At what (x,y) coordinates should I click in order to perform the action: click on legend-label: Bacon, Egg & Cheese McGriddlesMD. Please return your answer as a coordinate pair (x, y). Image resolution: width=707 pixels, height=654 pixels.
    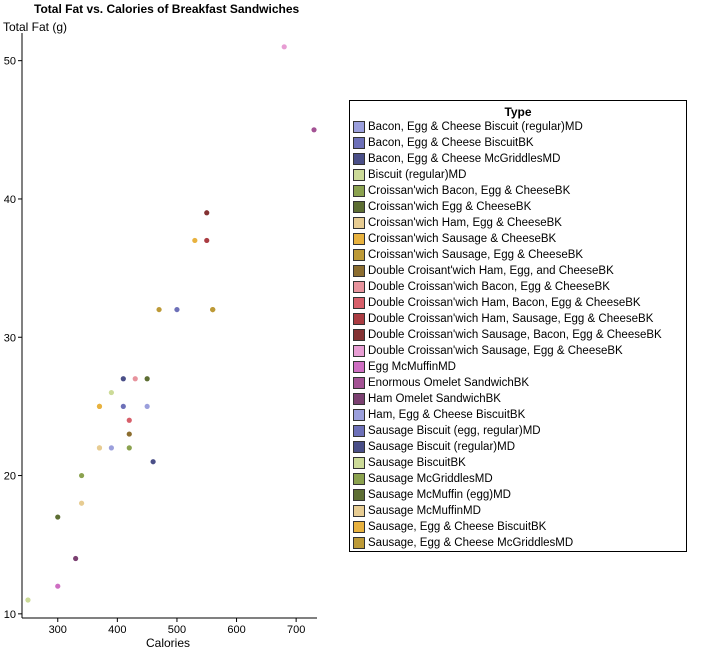
    Looking at the image, I should click on (464, 159).